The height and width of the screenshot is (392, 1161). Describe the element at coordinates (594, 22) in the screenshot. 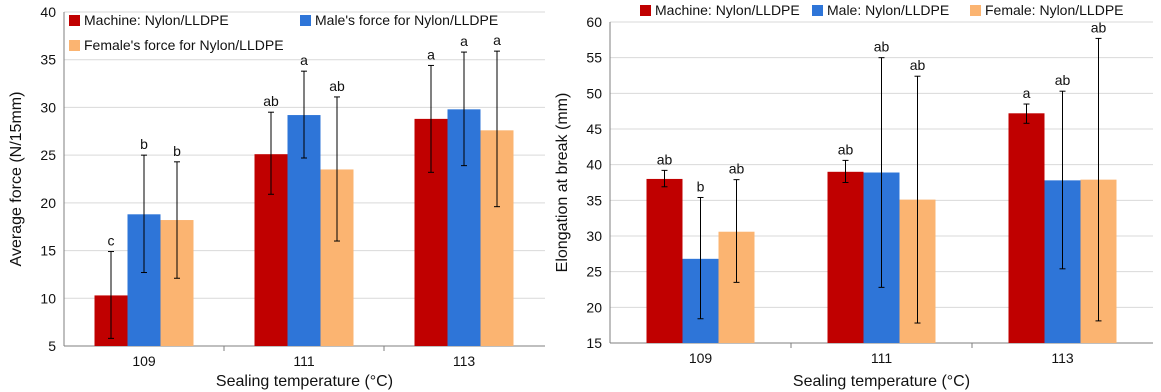

I see `y-tick-label: 60` at that location.